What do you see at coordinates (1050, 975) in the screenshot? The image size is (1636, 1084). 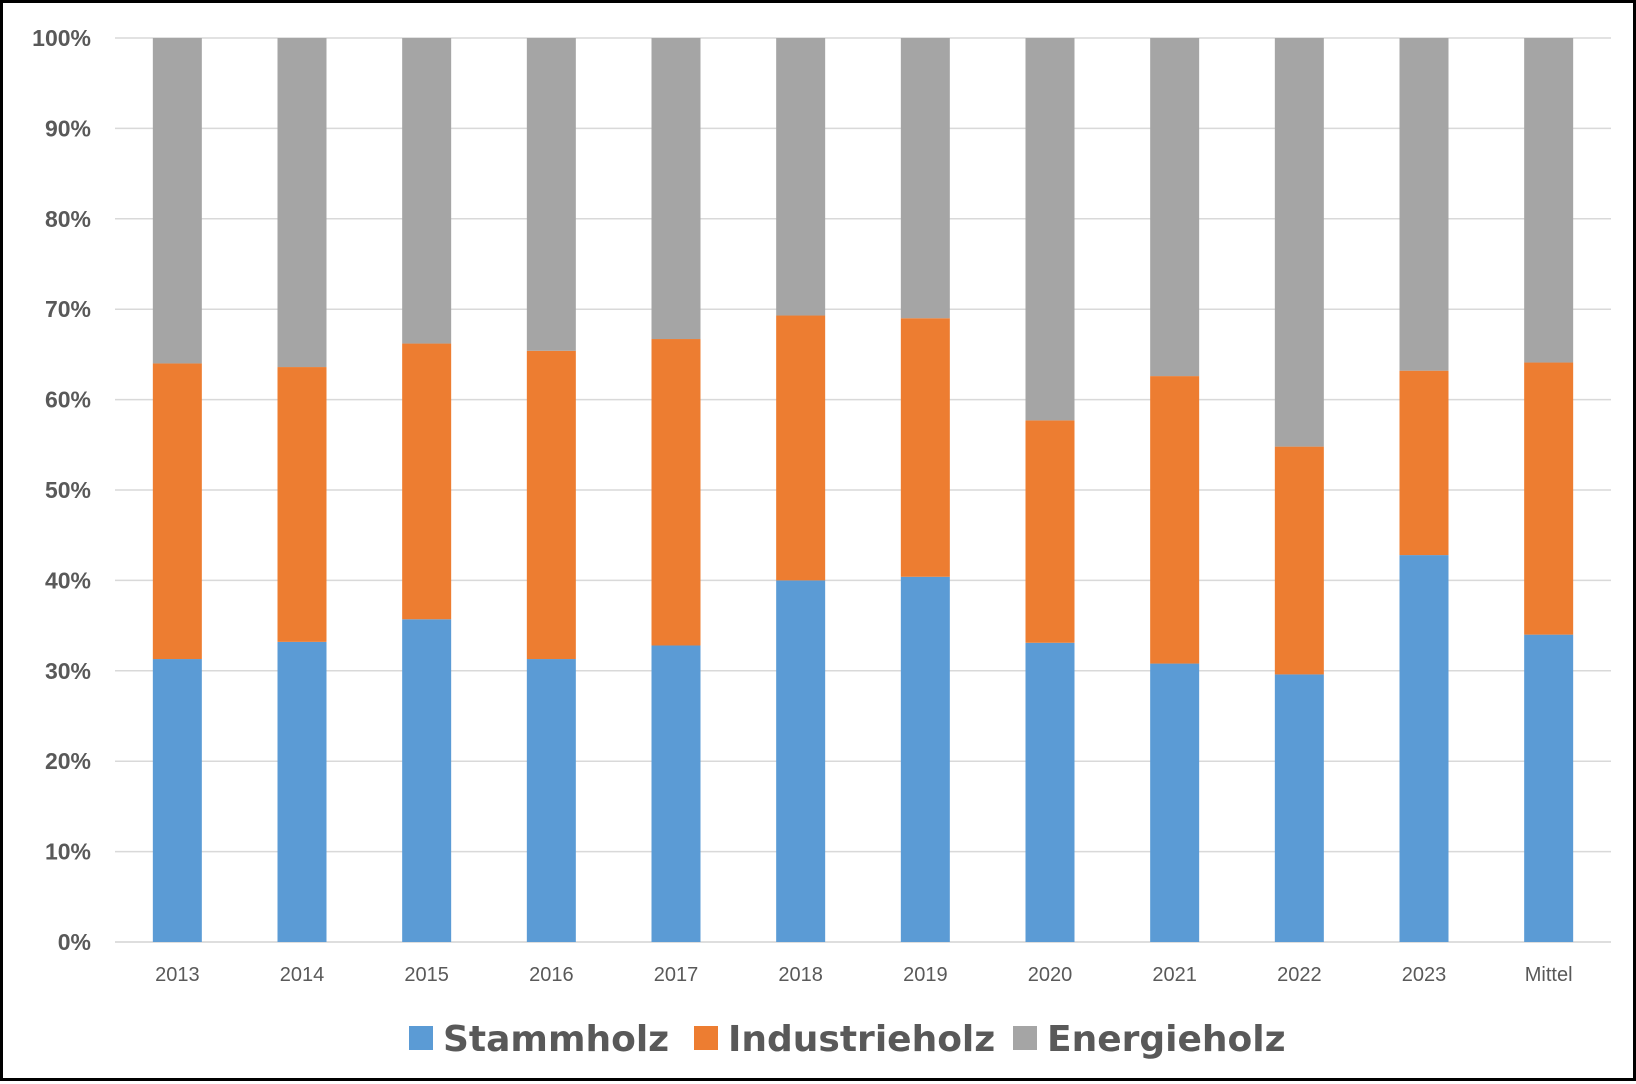 I see `x-tick-label: 2020` at bounding box center [1050, 975].